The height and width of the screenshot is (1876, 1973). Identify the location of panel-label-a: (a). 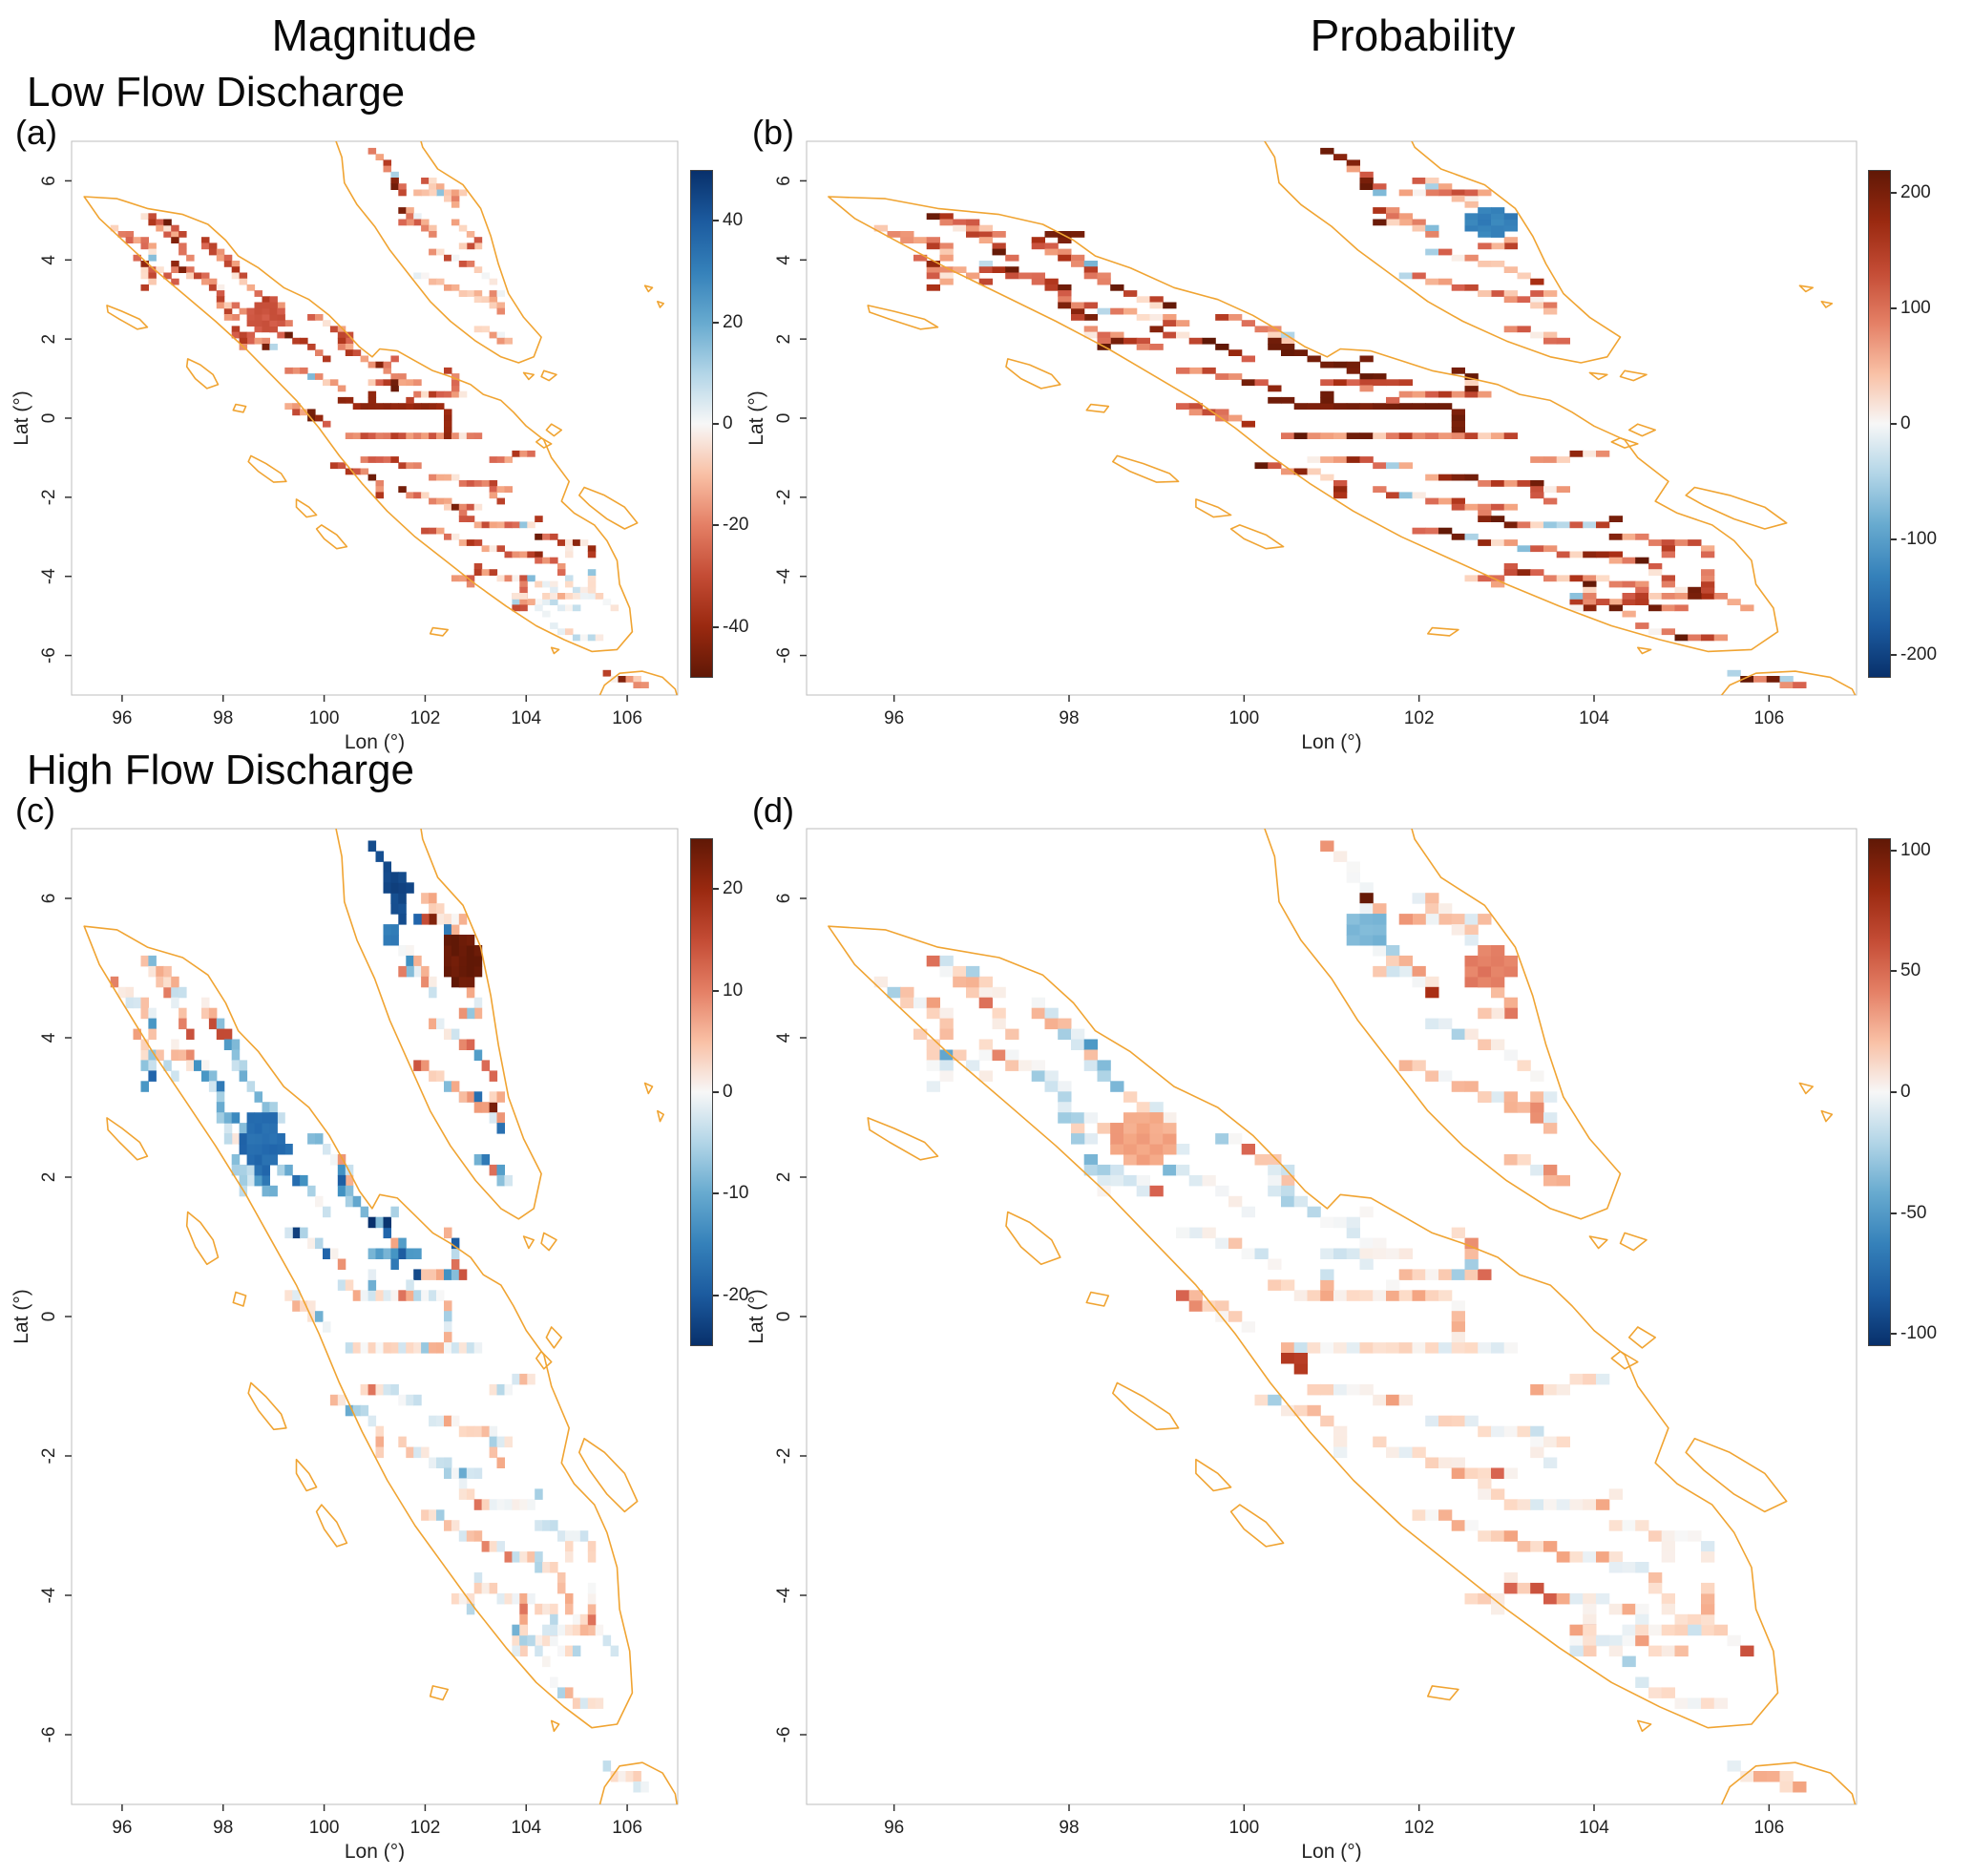
(36, 132).